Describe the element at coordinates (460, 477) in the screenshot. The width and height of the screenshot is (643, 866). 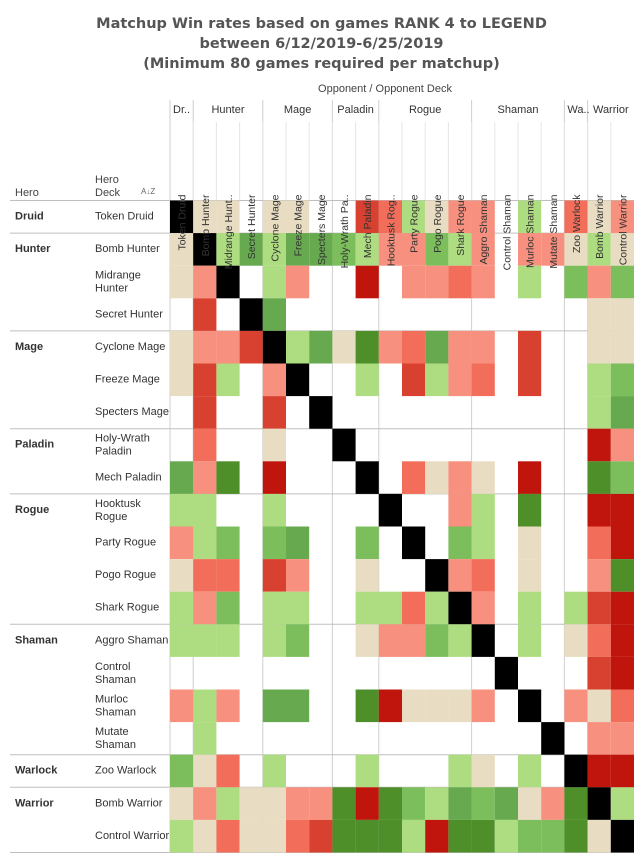
I see `cell-mech-paladin-vs-shark-rogue` at that location.